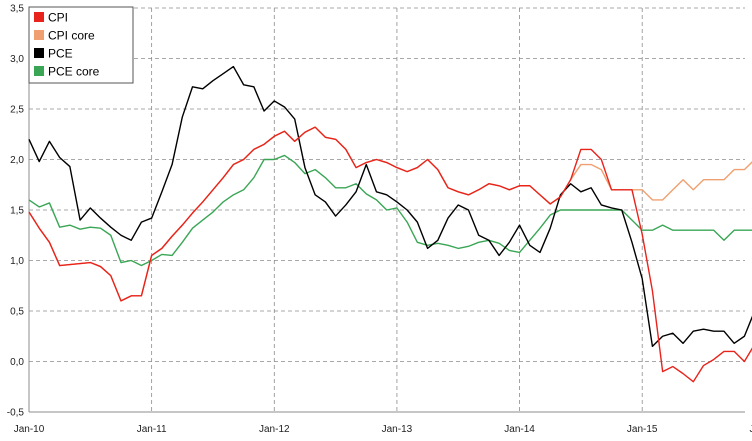 This screenshot has width=752, height=441. I want to click on legend-items: CPI CPI core PCE PCE core, so click(67, 45).